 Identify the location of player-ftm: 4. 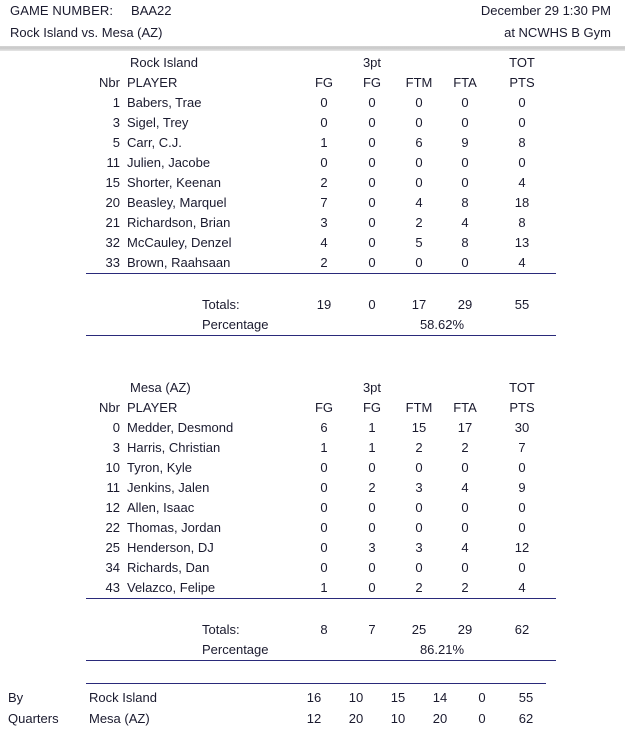
(419, 202).